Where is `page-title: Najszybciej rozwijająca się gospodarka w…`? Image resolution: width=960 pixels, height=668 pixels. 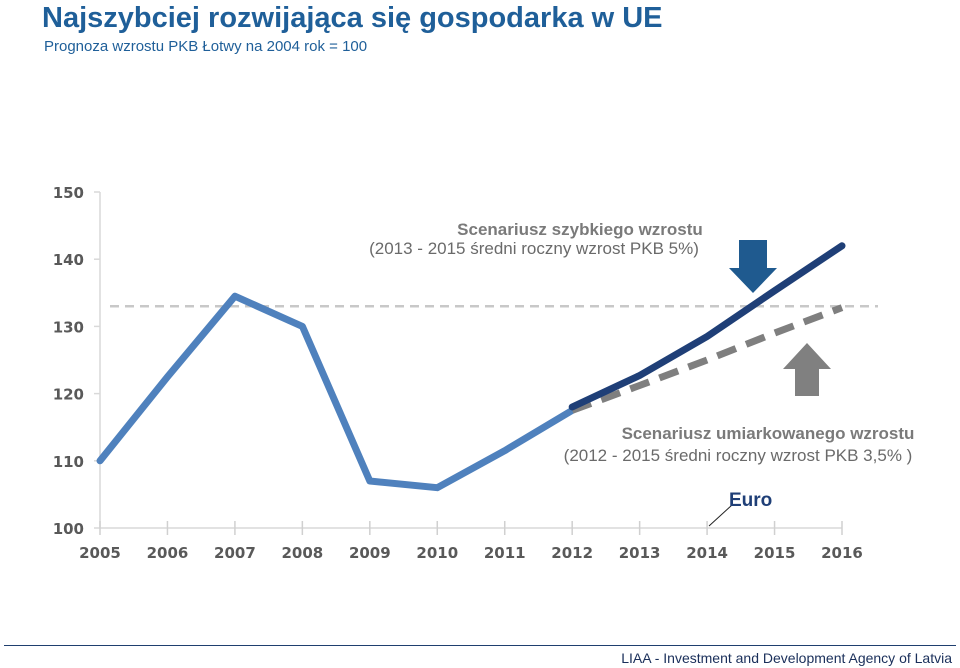 page-title: Najszybciej rozwijająca się gospodarka w… is located at coordinates (352, 18).